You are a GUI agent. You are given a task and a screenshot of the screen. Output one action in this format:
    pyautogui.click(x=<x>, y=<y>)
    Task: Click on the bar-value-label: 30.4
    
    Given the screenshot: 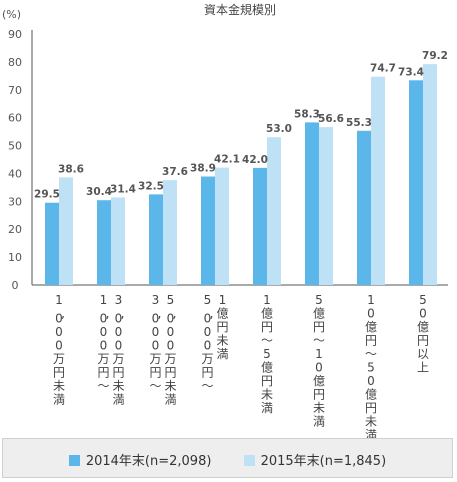 What is the action you would take?
    pyautogui.click(x=99, y=192)
    